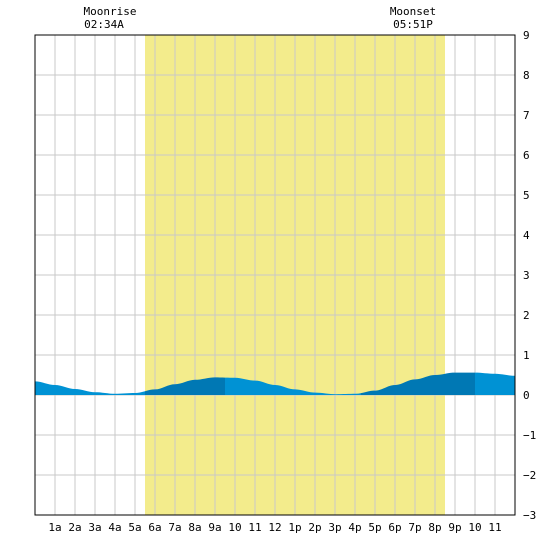 The height and width of the screenshot is (550, 550). What do you see at coordinates (104, 24) in the screenshot?
I see `moonrise-time: 02:34A` at bounding box center [104, 24].